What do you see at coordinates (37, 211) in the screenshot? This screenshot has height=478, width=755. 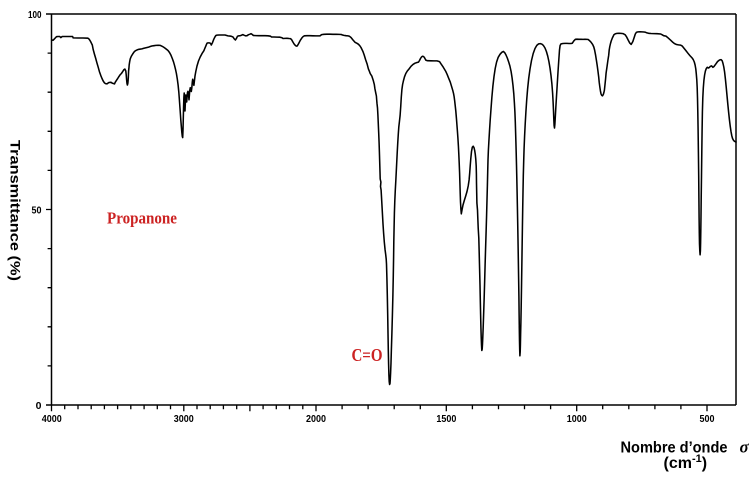 I see `svg-text: 50` at bounding box center [37, 211].